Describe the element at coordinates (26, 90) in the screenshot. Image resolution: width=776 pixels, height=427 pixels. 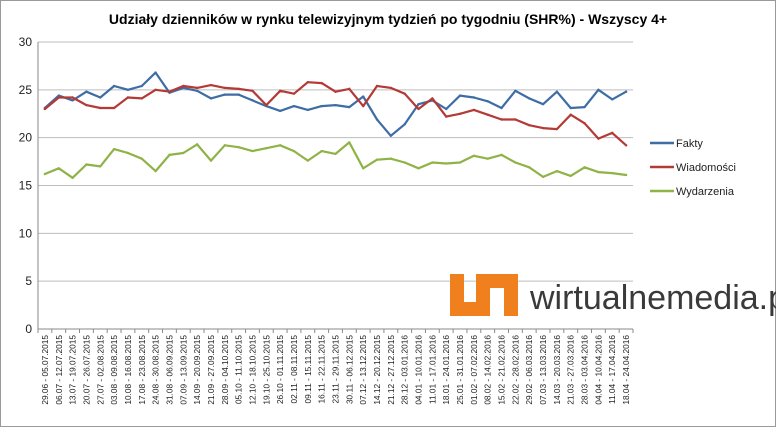
I see `y-tick-label: 25` at that location.